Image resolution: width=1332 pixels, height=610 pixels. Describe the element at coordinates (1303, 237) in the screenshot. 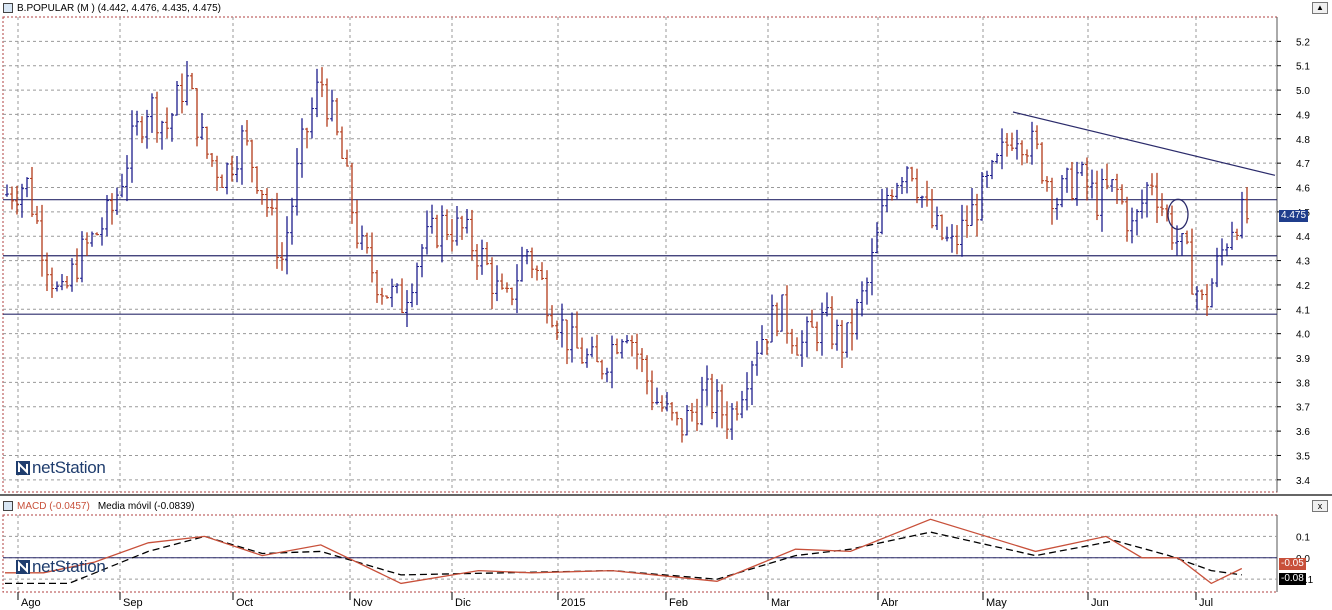

I see `y-tick-label: 4.4` at that location.